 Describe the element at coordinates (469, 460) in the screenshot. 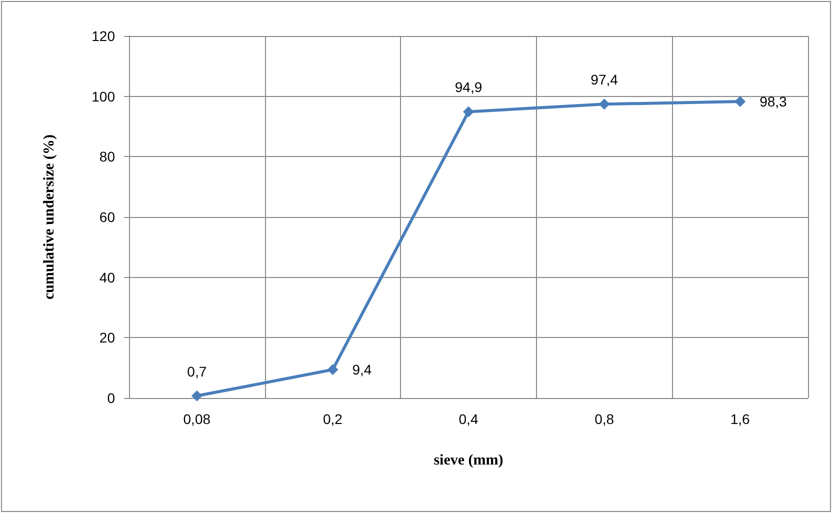

I see `x-axis-title: sieve (mm)` at that location.